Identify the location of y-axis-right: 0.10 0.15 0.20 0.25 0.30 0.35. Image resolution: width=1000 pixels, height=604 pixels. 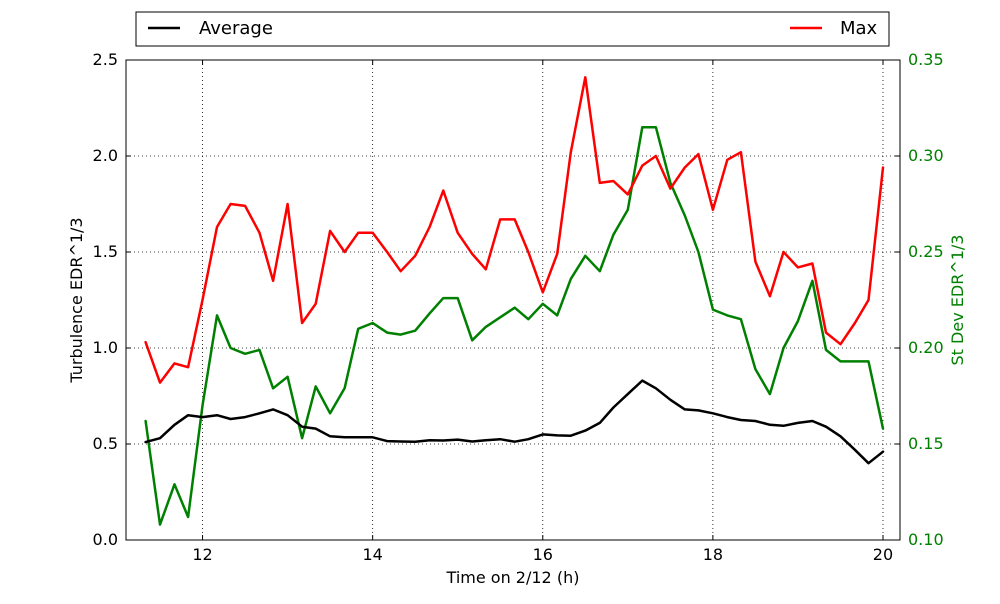
(919, 299).